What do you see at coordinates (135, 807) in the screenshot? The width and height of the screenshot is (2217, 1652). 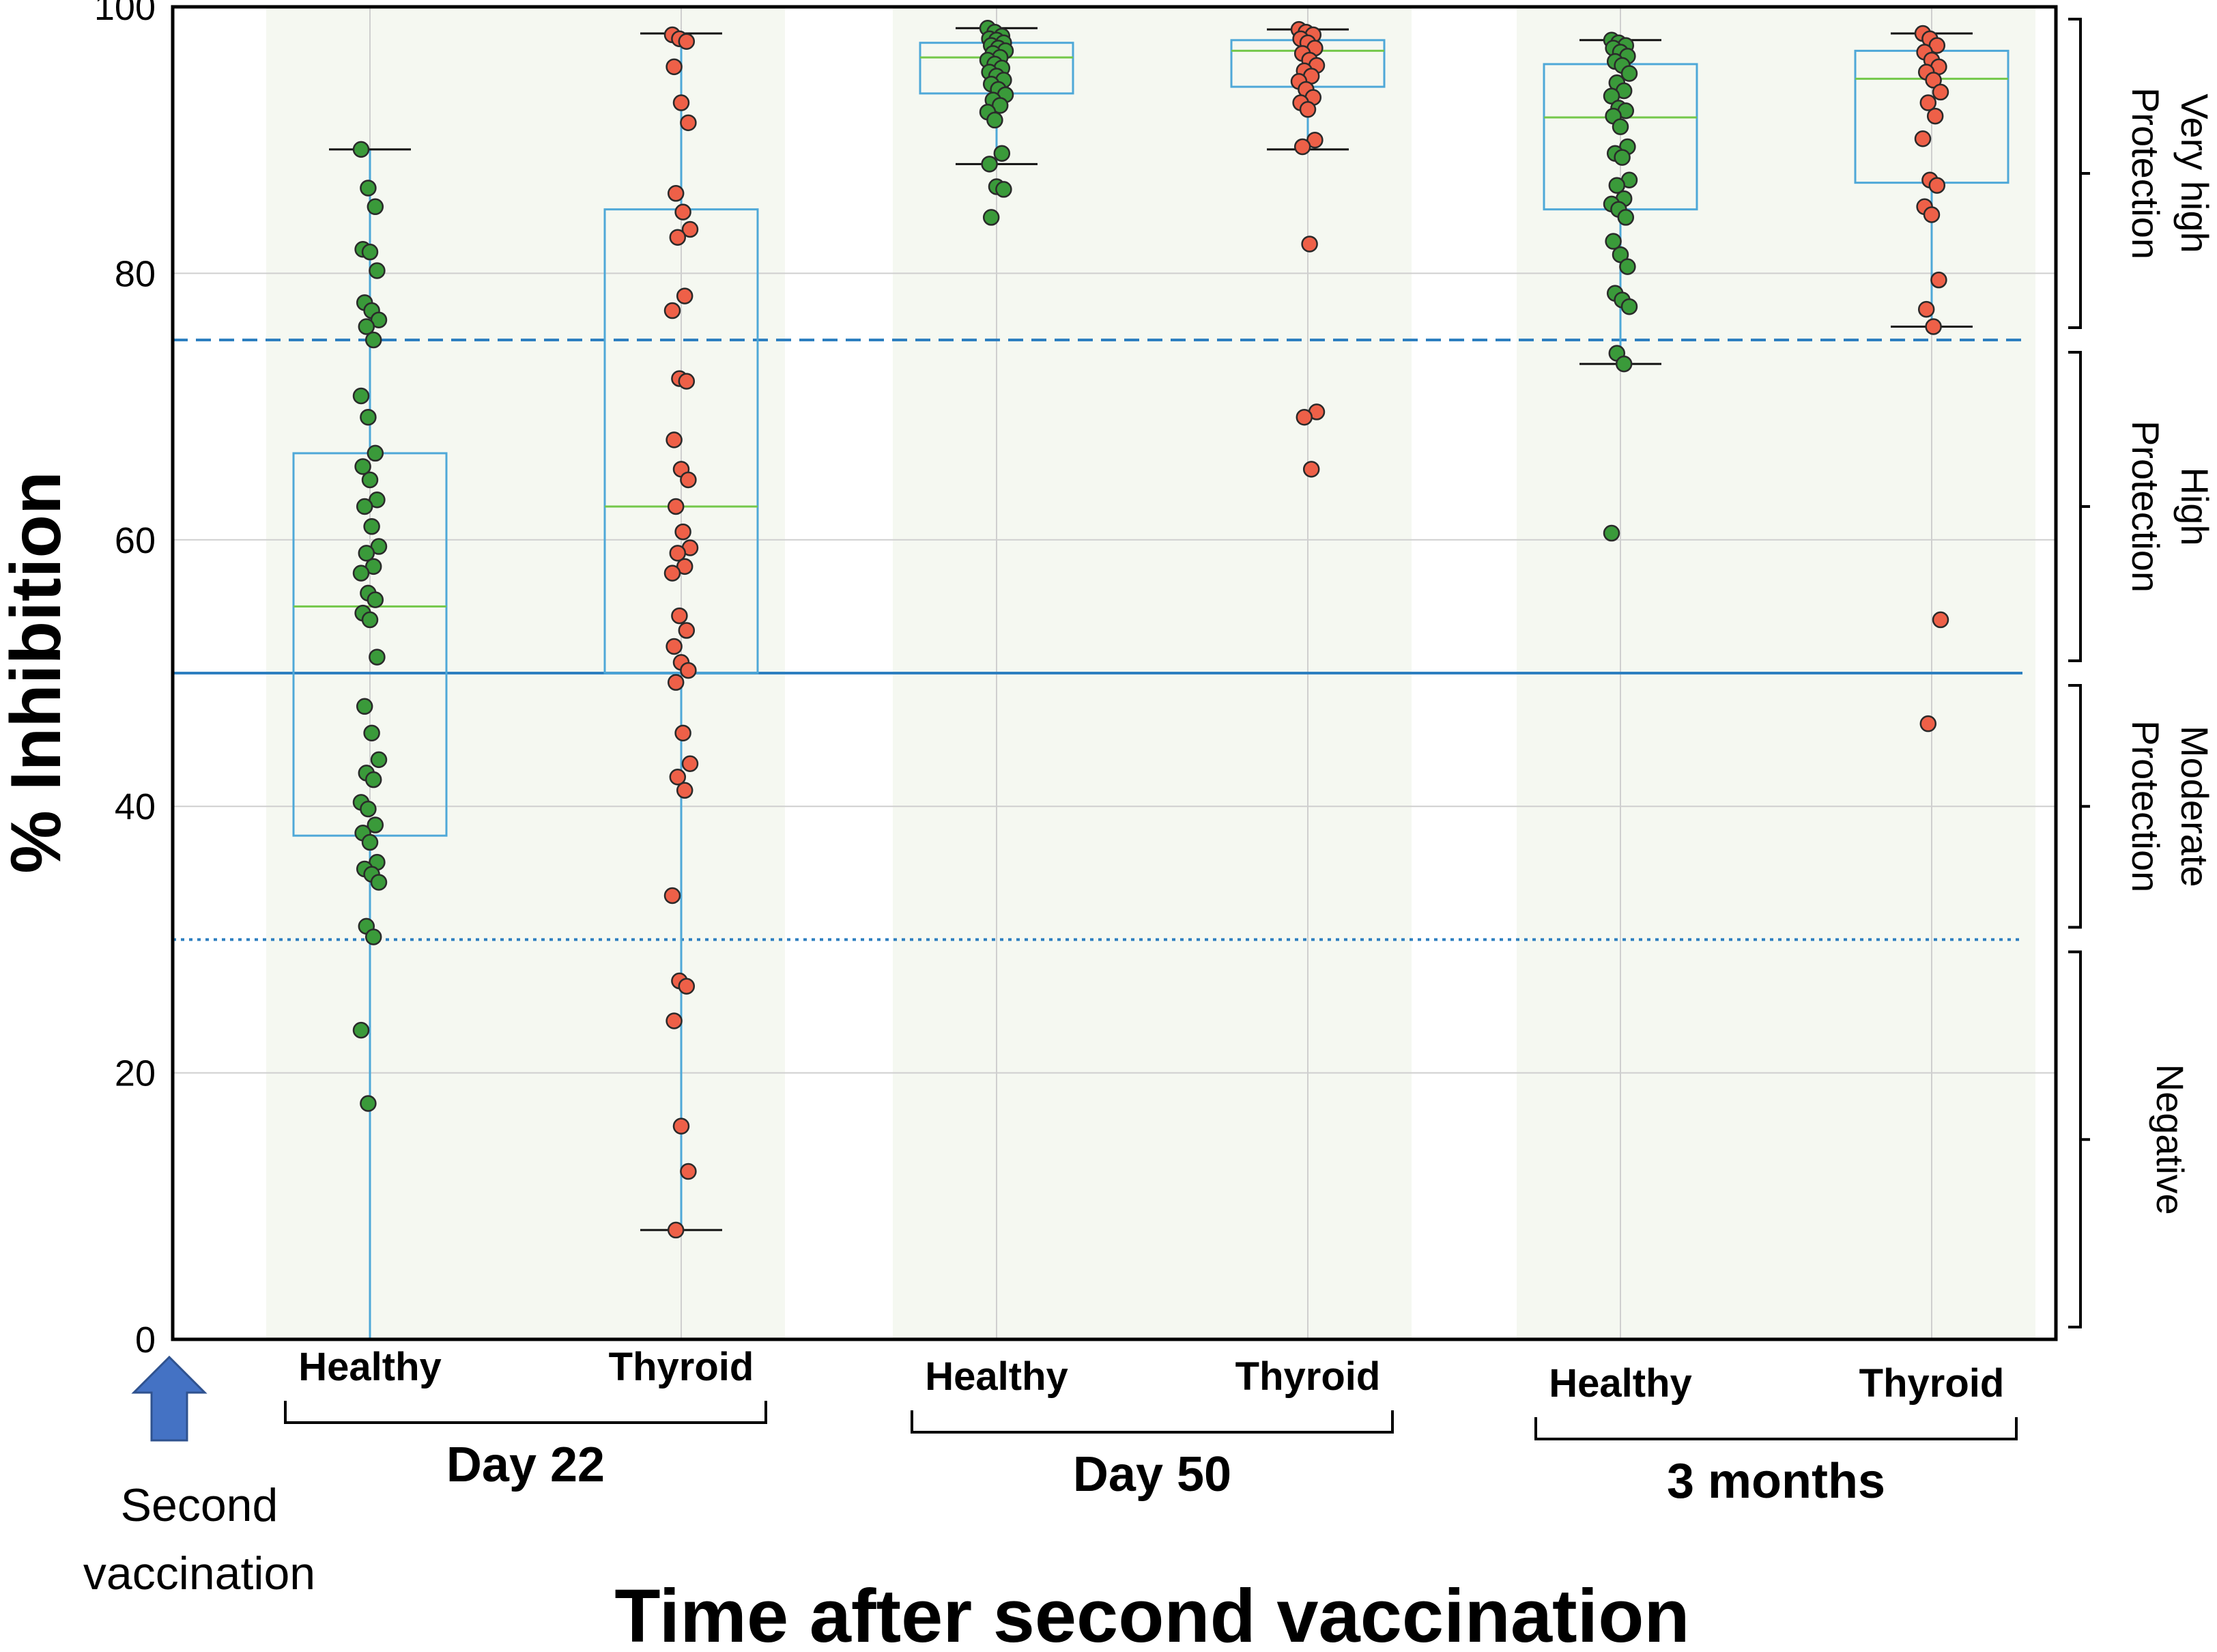 I see `y-tick-label: 40` at bounding box center [135, 807].